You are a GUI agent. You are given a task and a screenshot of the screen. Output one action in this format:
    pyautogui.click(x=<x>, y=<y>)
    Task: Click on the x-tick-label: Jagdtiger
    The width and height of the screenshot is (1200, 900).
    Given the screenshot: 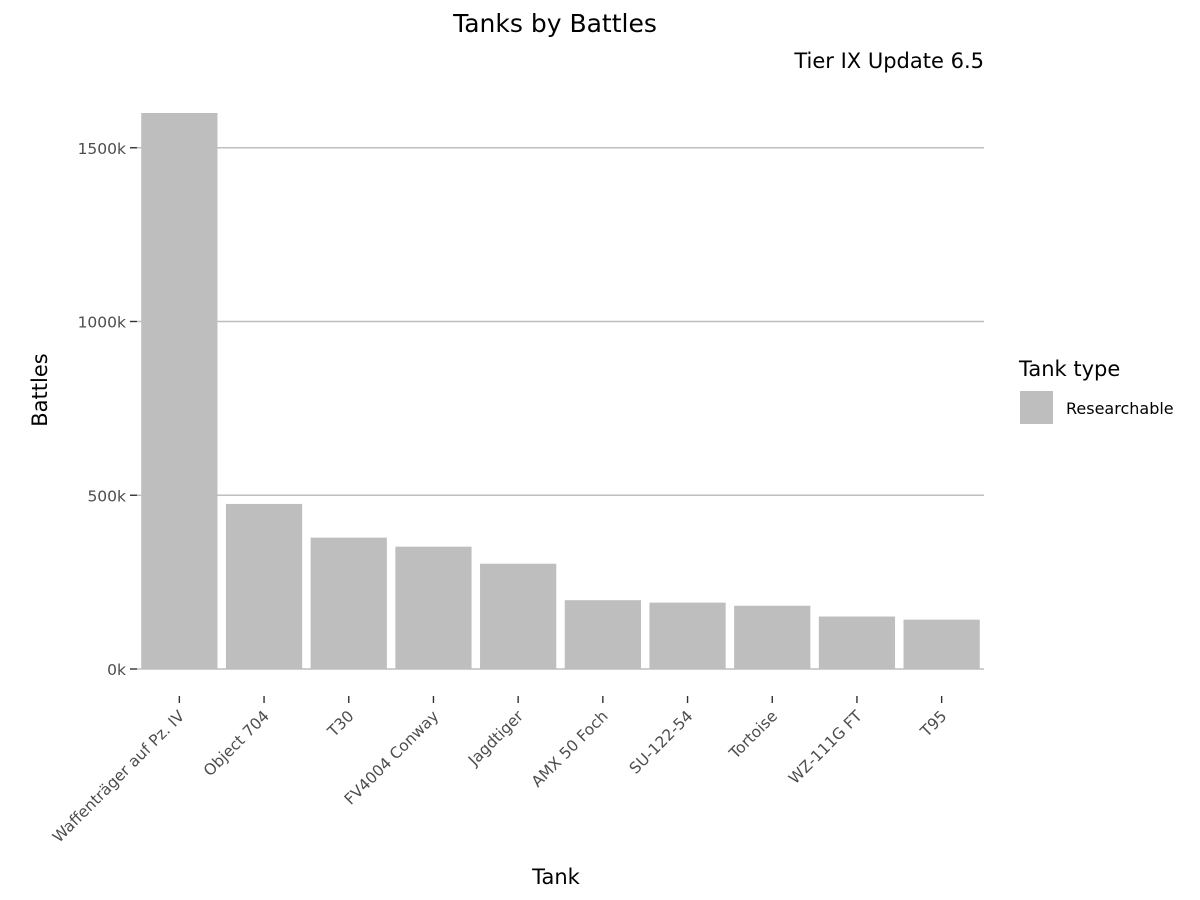 What is the action you would take?
    pyautogui.click(x=495, y=738)
    